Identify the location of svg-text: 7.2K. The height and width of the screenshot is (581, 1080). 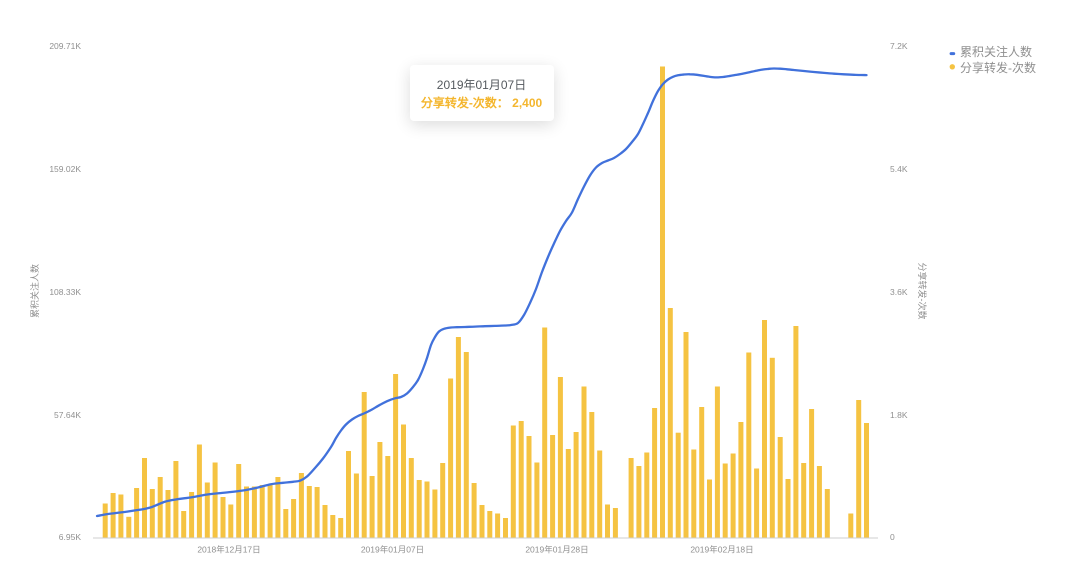
(899, 46).